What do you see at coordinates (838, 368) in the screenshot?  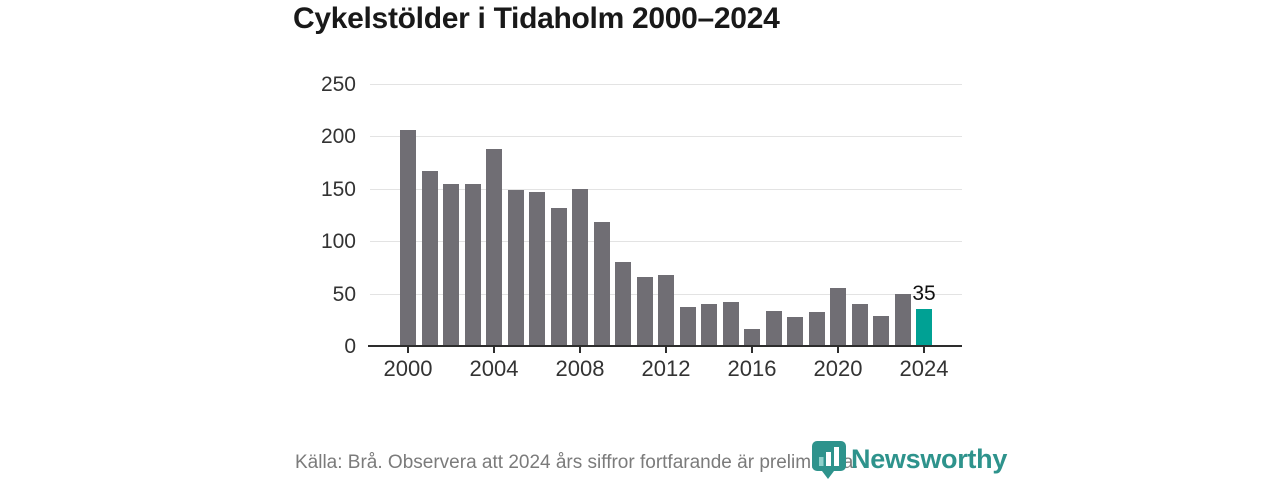 I see `x-axis-label-2020: 2020` at bounding box center [838, 368].